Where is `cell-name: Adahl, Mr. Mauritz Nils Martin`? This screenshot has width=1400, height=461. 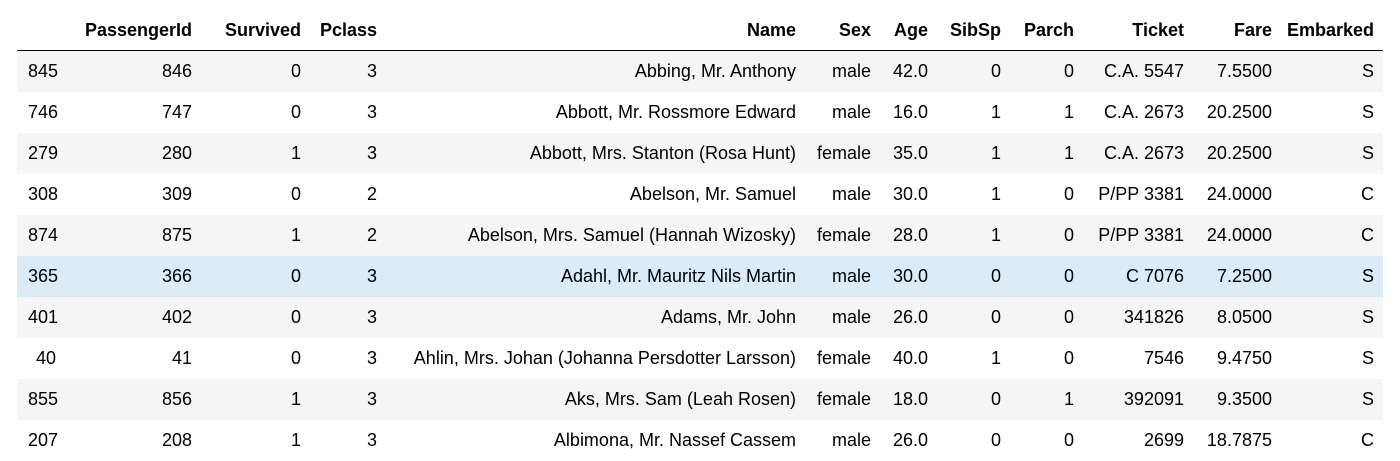
cell-name: Adahl, Mr. Mauritz Nils Martin is located at coordinates (678, 276).